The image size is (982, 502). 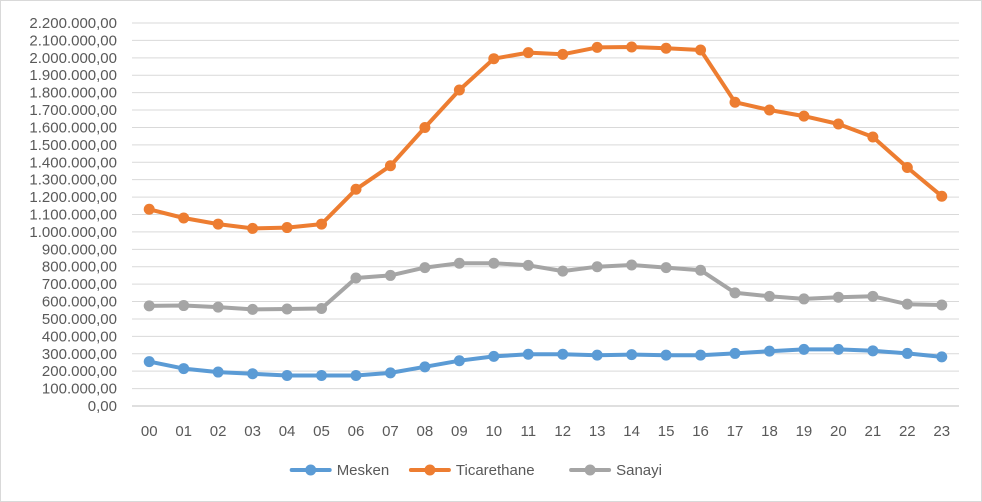 I want to click on x-tick-label: 05, so click(x=321, y=431).